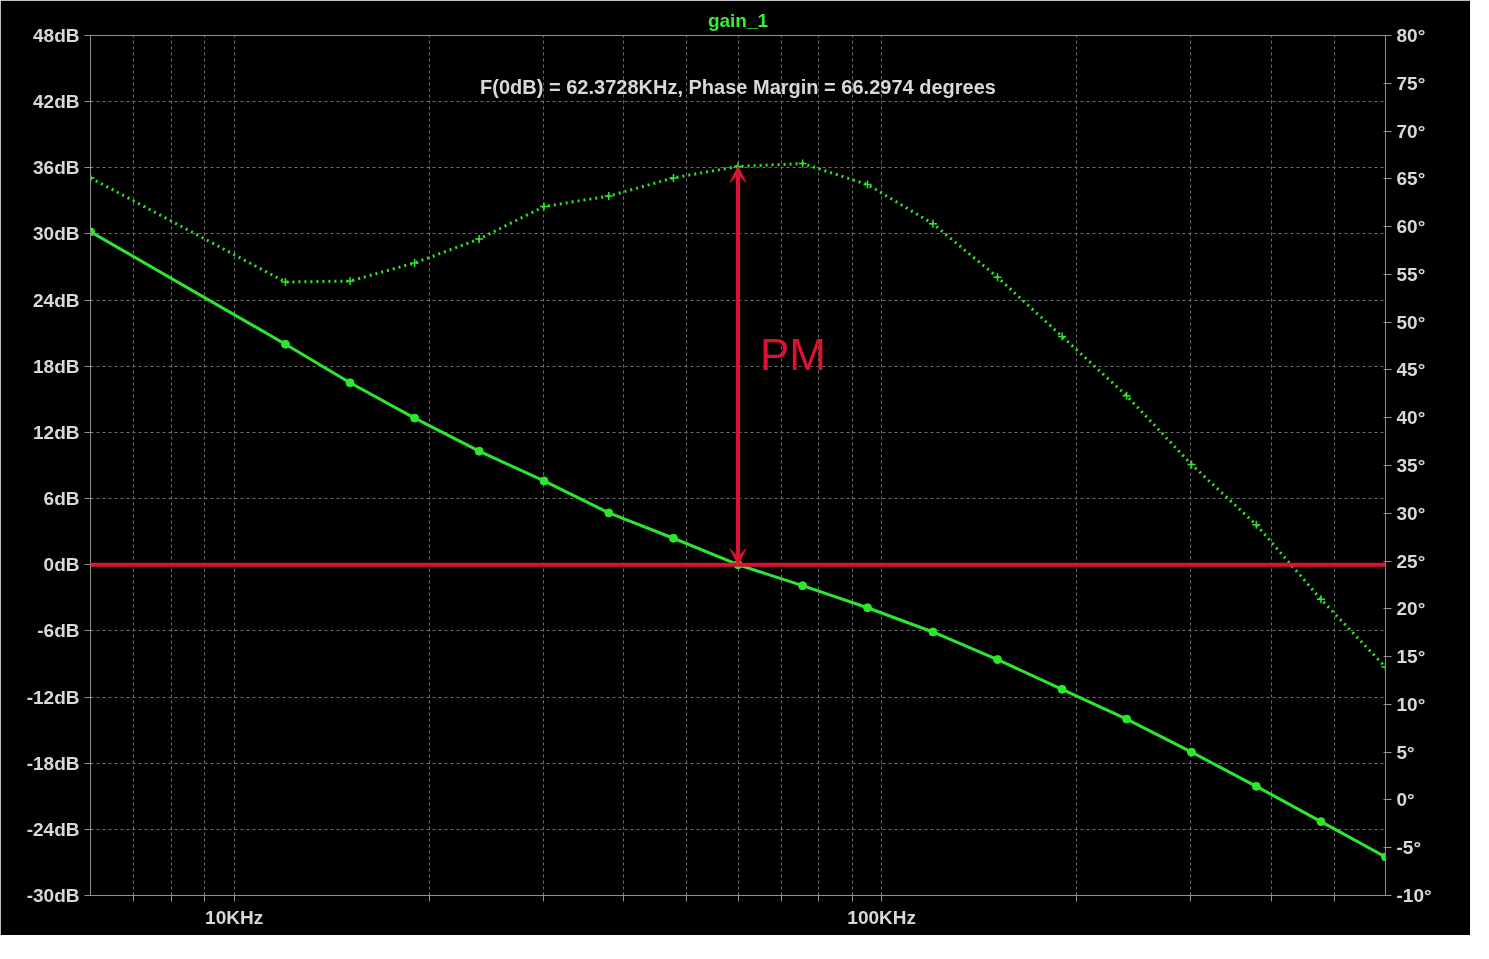 The image size is (1489, 959). I want to click on y2-tick-label: 45°, so click(1411, 370).